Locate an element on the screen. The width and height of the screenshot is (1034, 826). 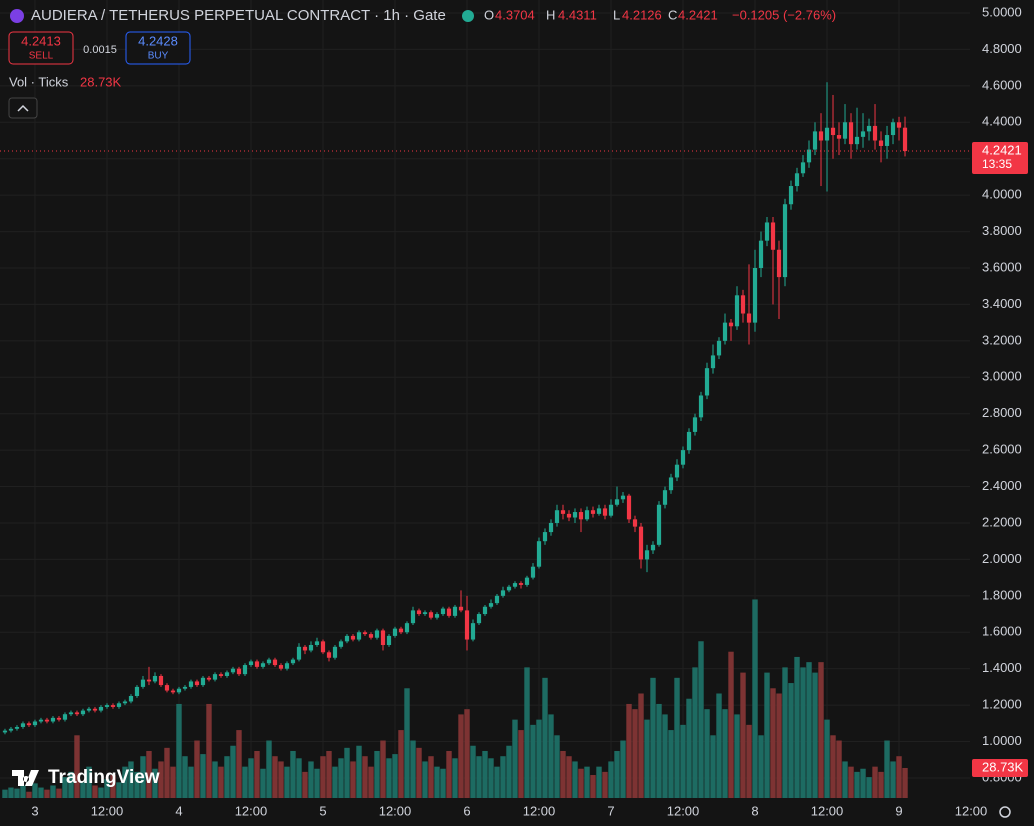
y-tick-label: 2.0000 is located at coordinates (1002, 558).